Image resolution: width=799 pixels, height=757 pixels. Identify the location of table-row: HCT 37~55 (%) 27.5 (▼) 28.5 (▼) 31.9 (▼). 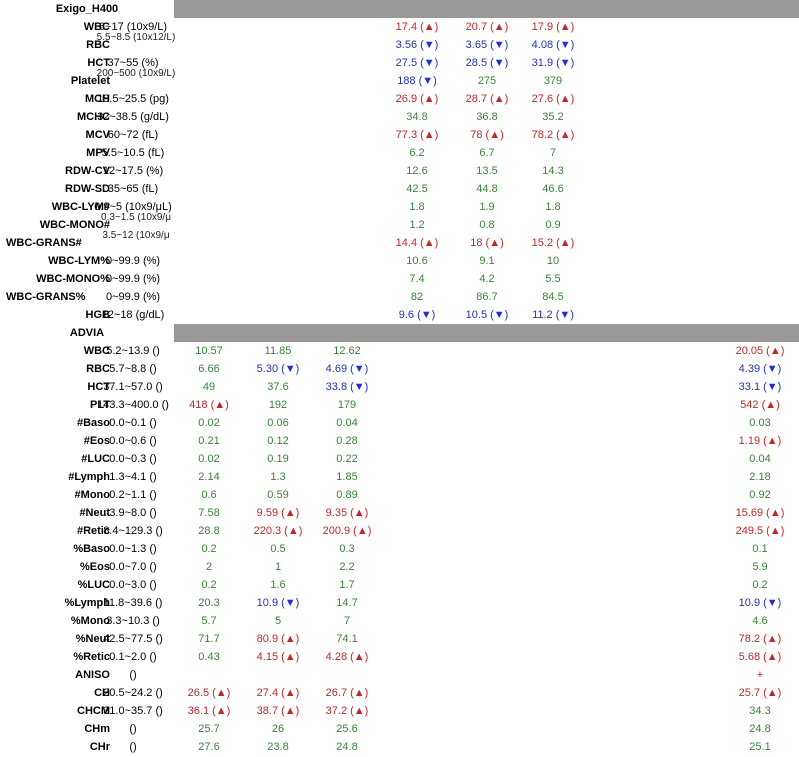
(399, 63).